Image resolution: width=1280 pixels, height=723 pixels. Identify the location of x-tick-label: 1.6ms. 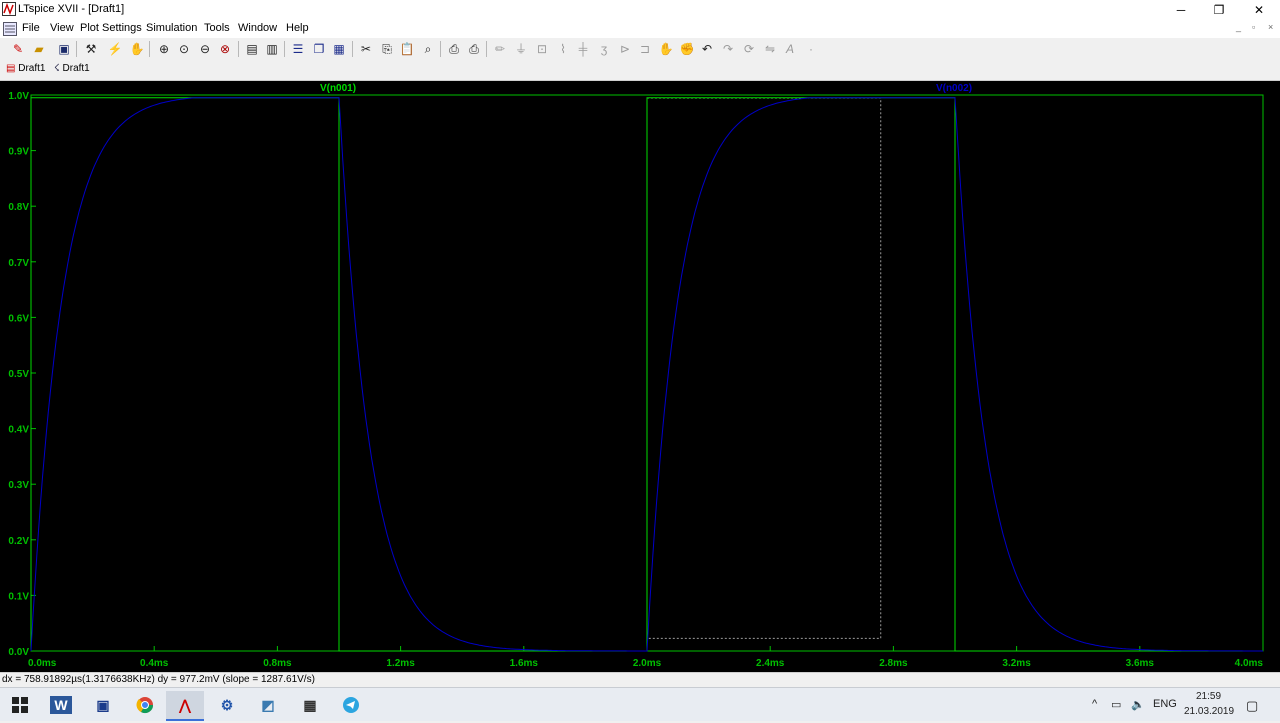
(524, 663).